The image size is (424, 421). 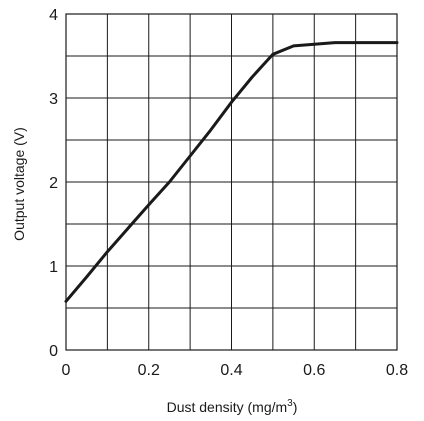 What do you see at coordinates (397, 370) in the screenshot?
I see `x-tick-label: 0.8` at bounding box center [397, 370].